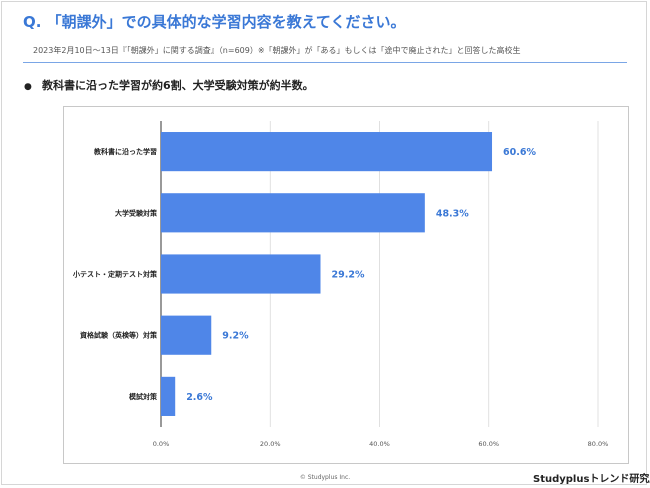 This screenshot has height=488, width=650. What do you see at coordinates (119, 335) in the screenshot?
I see `category-label: 資格試験（英検等）対策` at bounding box center [119, 335].